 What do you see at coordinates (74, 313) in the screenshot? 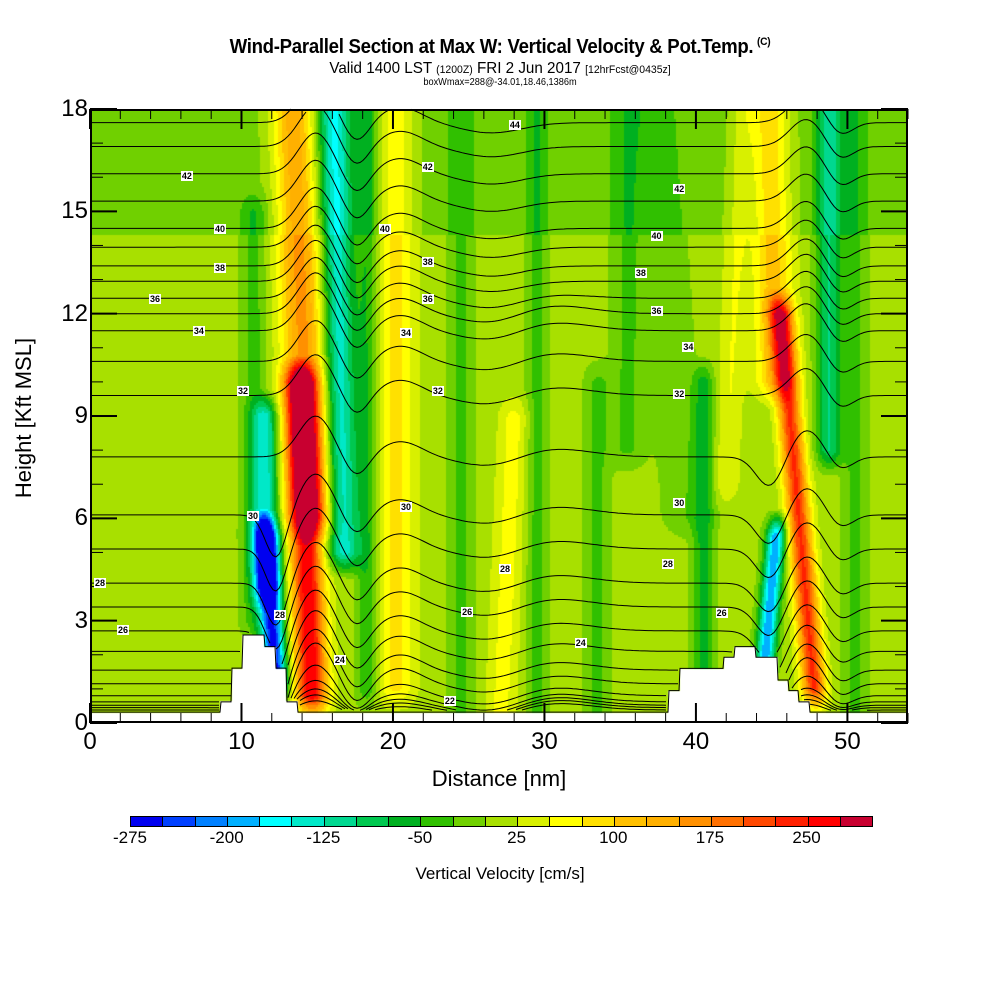
I see `y-tick-label: 12` at bounding box center [74, 313].